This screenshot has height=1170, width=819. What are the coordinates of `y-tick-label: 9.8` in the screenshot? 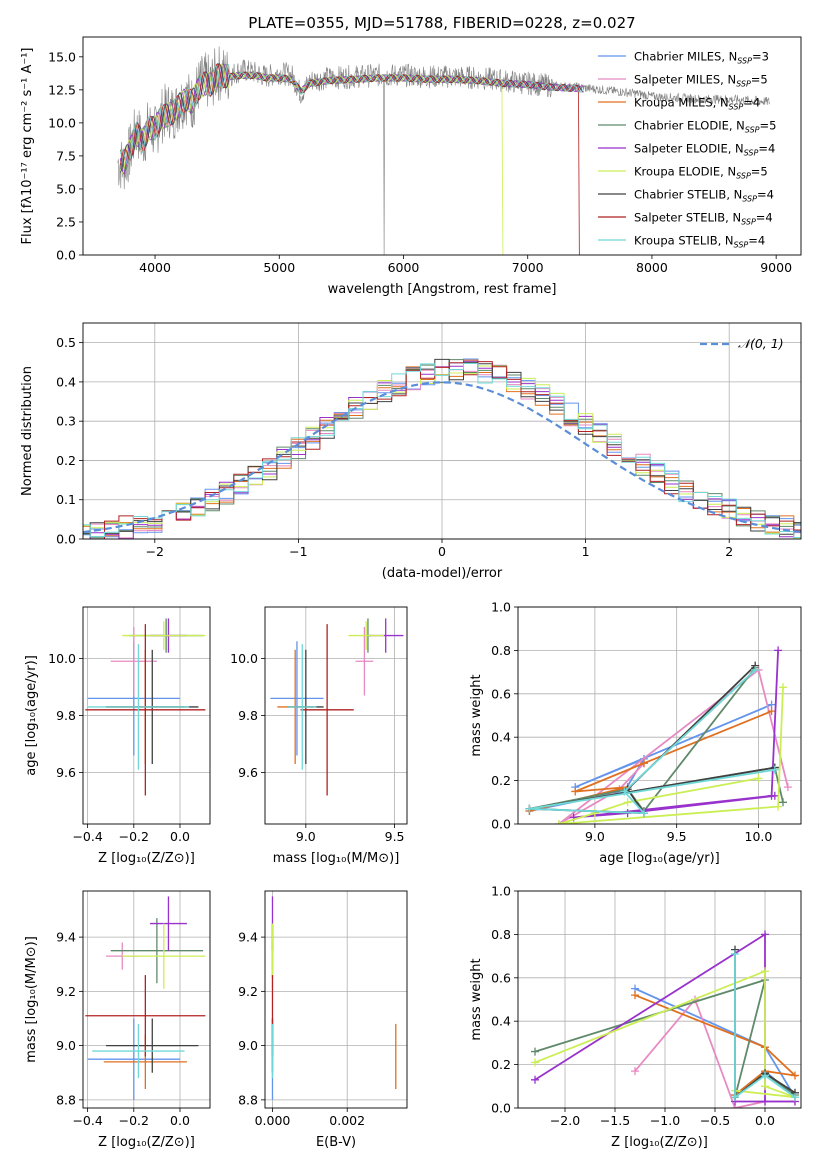 It's located at (66, 715).